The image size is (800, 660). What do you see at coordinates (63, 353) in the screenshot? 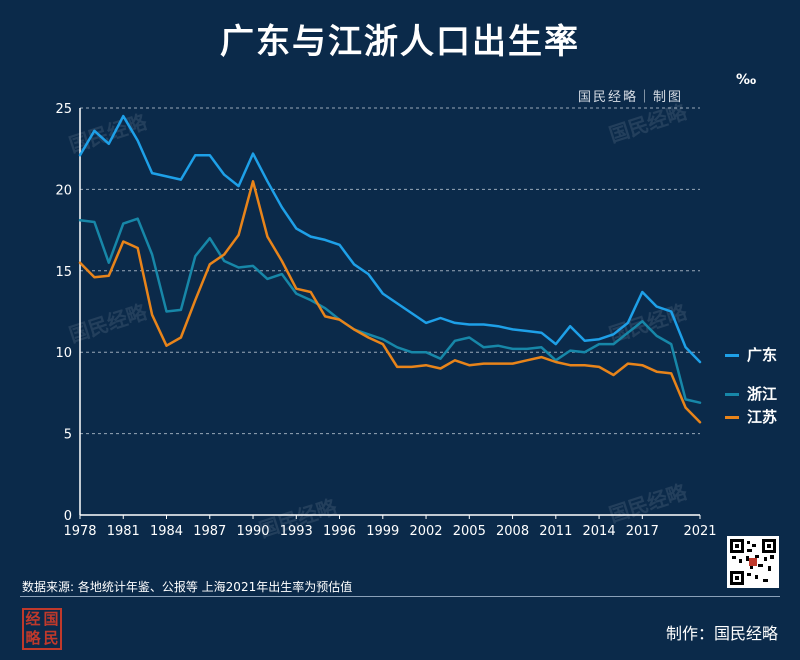
I see `y-tick-label: 10` at bounding box center [63, 353].